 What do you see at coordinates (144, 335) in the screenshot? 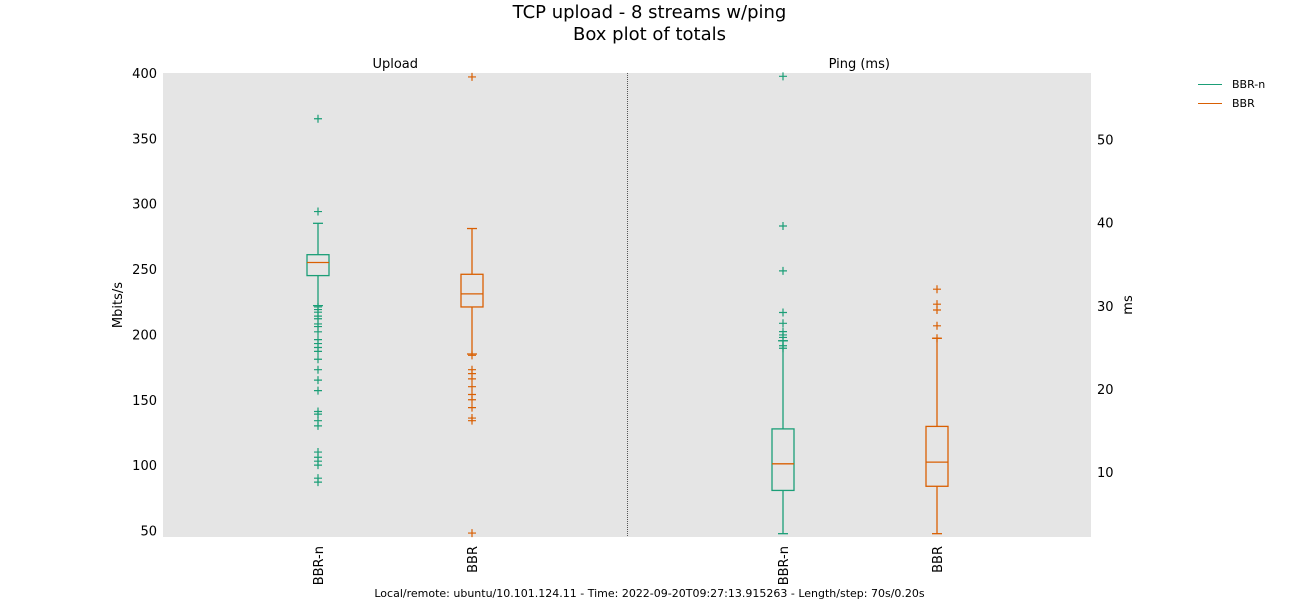
I see `y-tick-label: 200` at bounding box center [144, 335].